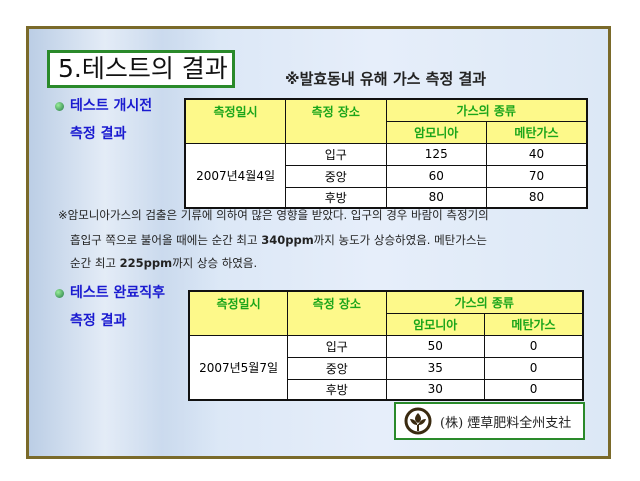 Image resolution: width=640 pixels, height=481 pixels. What do you see at coordinates (435, 389) in the screenshot?
I see `ammonia-cell: 30` at bounding box center [435, 389].